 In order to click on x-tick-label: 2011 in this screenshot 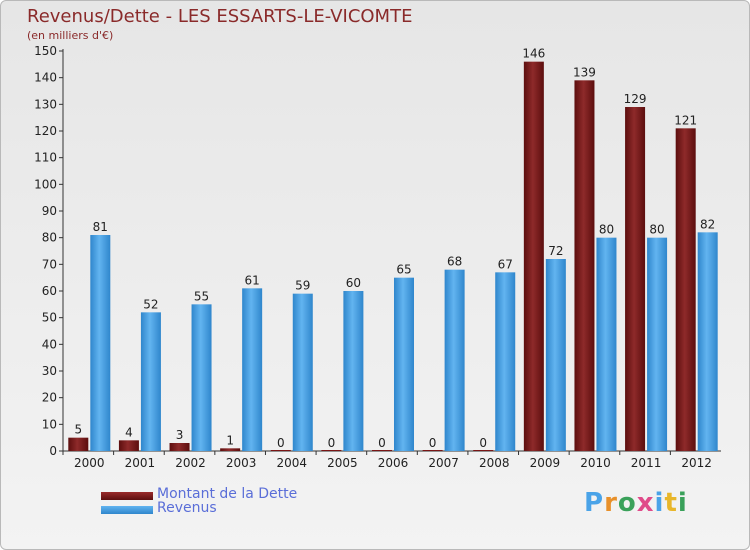, I will do `click(646, 463)`.